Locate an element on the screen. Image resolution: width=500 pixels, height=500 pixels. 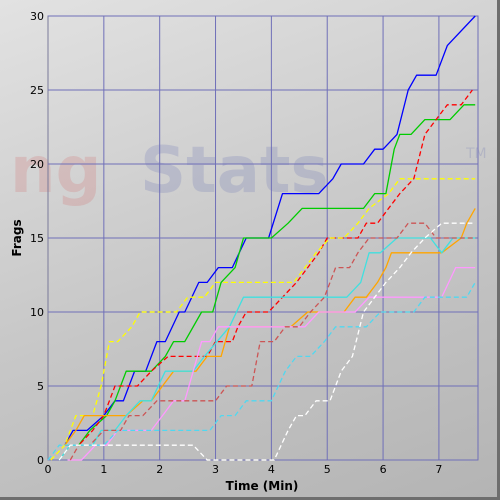
y-tick-label: 0 is located at coordinates (40, 460).